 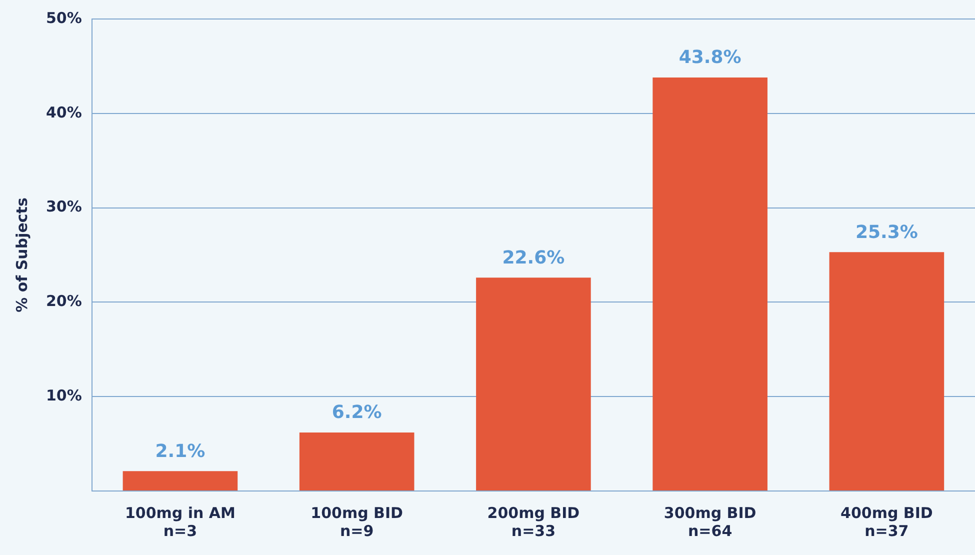 What do you see at coordinates (64, 17) in the screenshot?
I see `y-tick-label: 50%` at bounding box center [64, 17].